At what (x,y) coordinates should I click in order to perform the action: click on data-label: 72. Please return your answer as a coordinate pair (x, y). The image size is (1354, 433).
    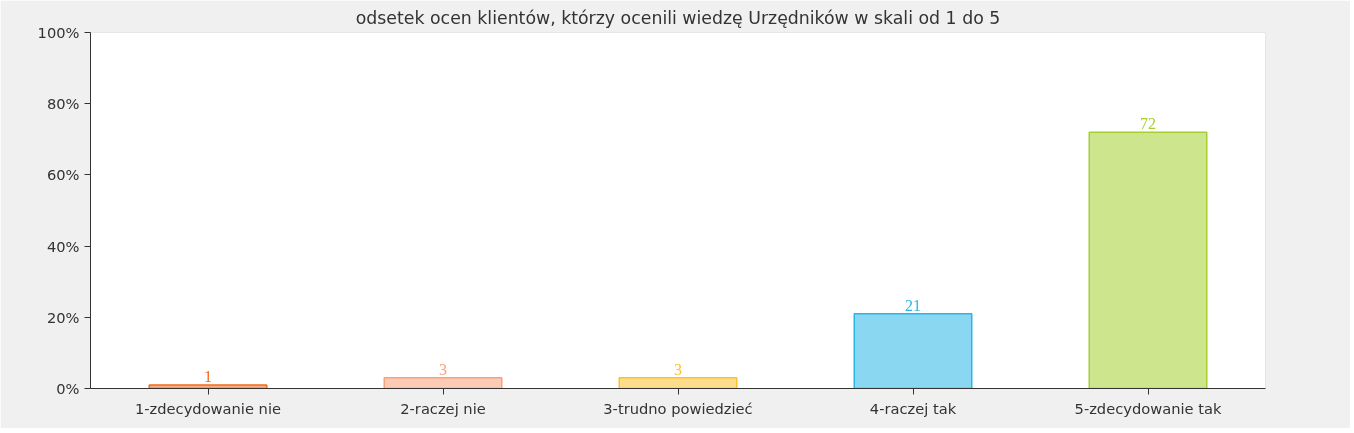
    Looking at the image, I should click on (1148, 124).